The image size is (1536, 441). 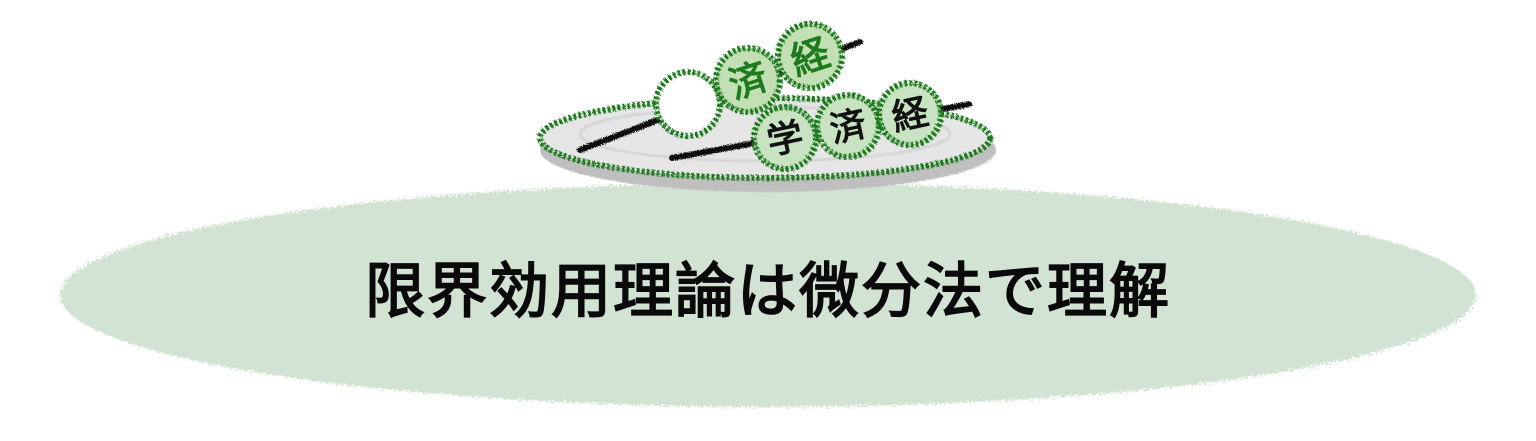 I want to click on dango-front-label-2: 済, so click(x=848, y=128).